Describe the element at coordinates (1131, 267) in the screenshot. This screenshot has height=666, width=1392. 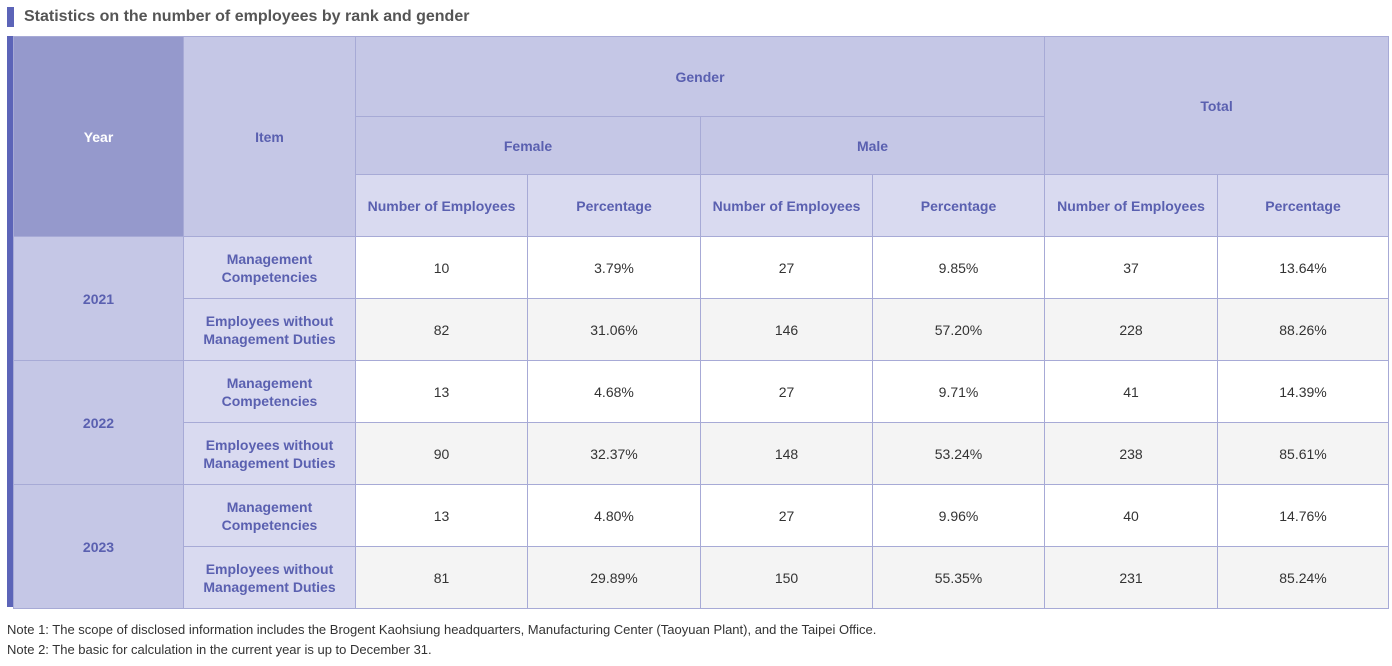
I see `total-count-cell: 37` at that location.